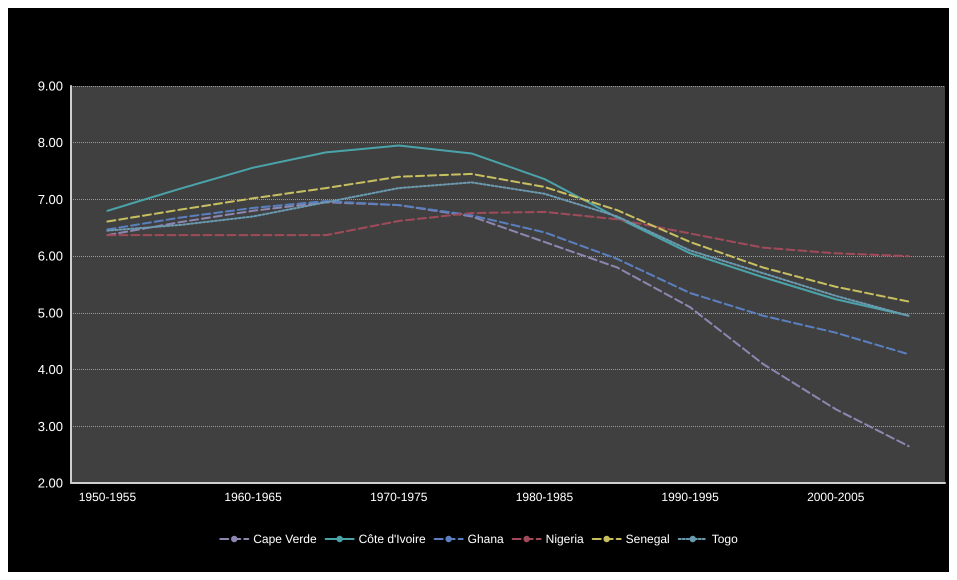  What do you see at coordinates (50, 426) in the screenshot?
I see `y-tick-label: 3.00` at bounding box center [50, 426].